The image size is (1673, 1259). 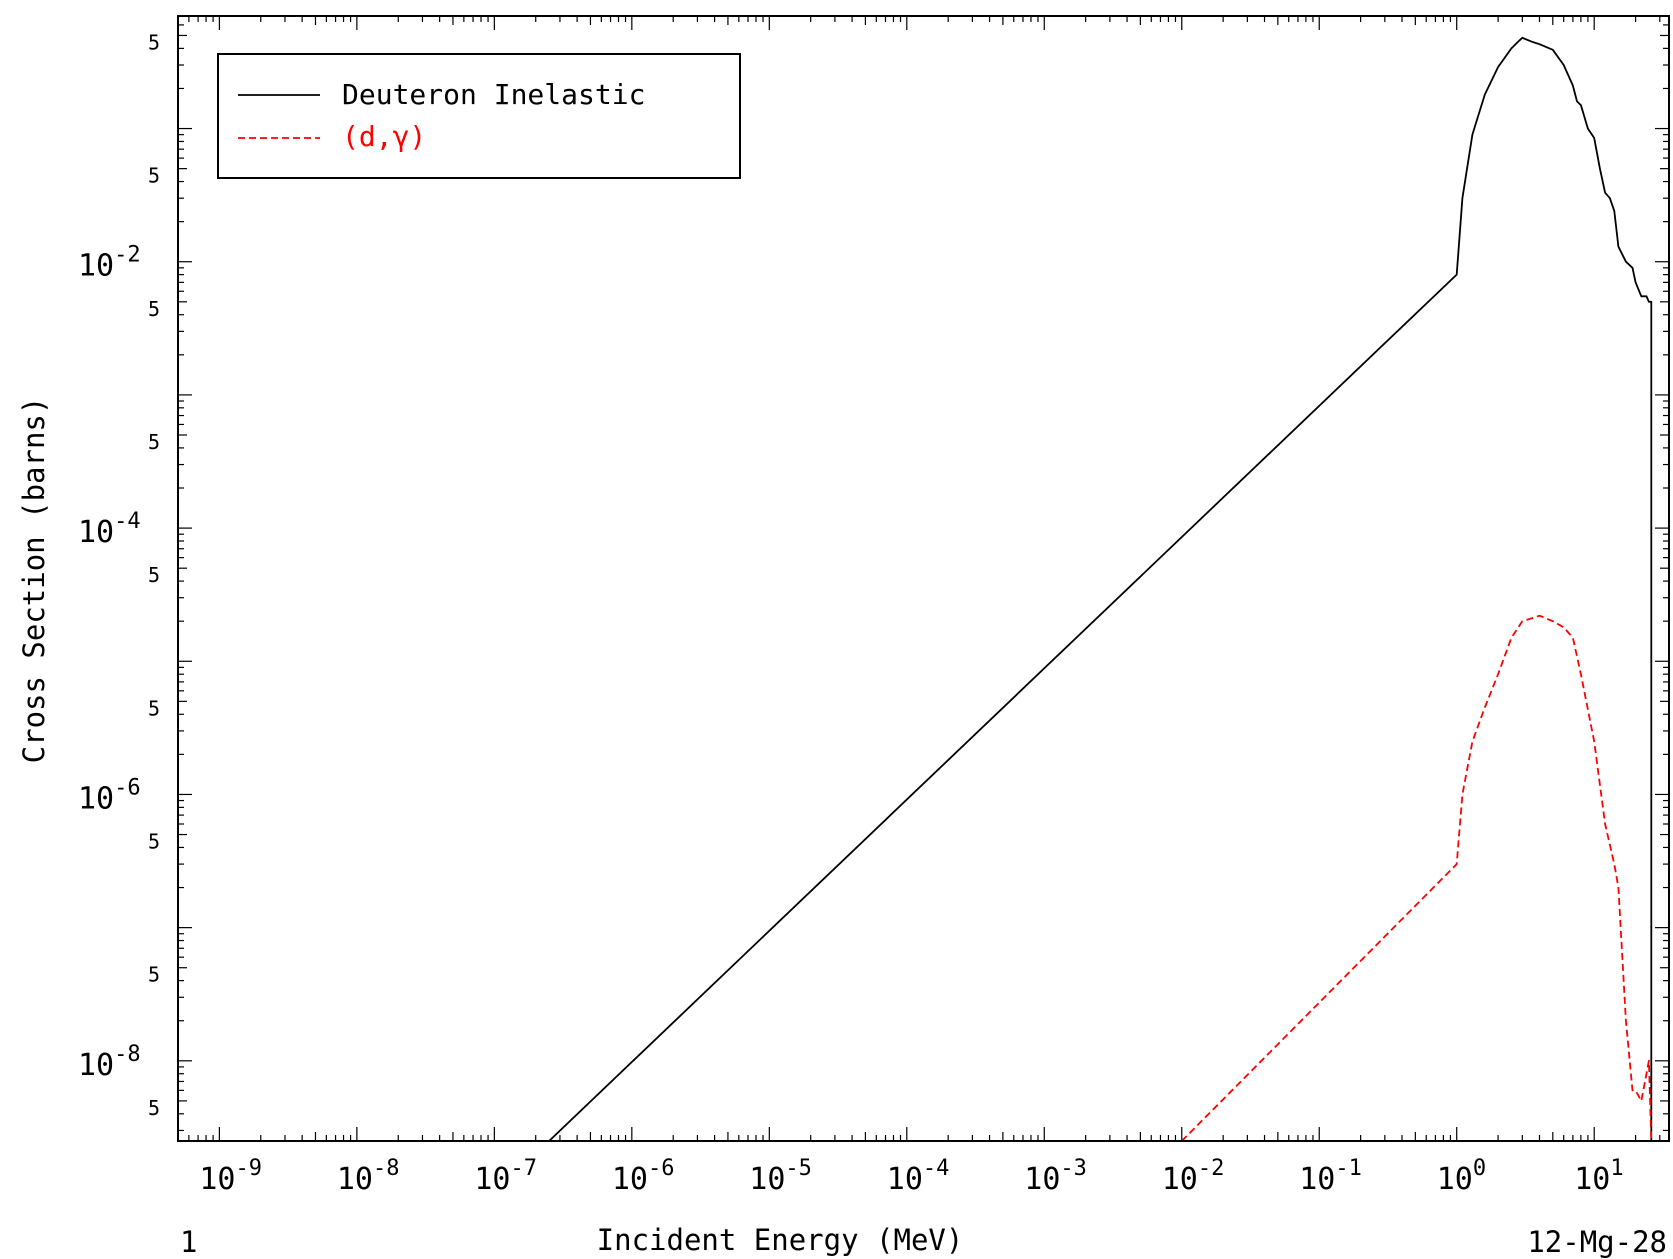 I want to click on x-tick-label: 10⁰, so click(x=1461, y=1176).